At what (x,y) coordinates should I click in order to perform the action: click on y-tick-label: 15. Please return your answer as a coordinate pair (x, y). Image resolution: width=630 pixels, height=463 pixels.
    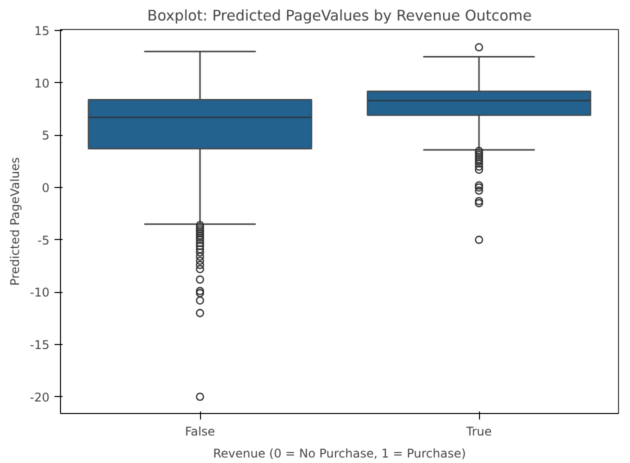
    Looking at the image, I should click on (42, 31).